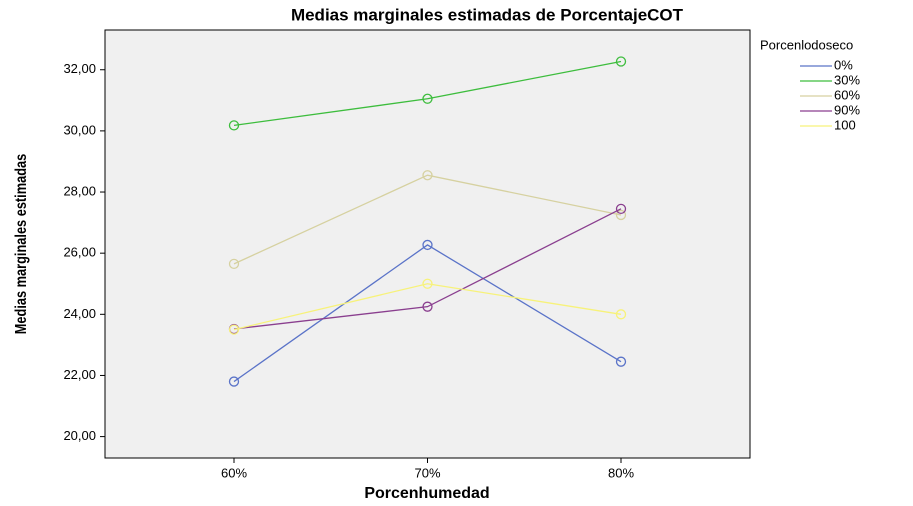 This screenshot has height=506, width=913. I want to click on y-tick-label: 24,00, so click(79, 313).